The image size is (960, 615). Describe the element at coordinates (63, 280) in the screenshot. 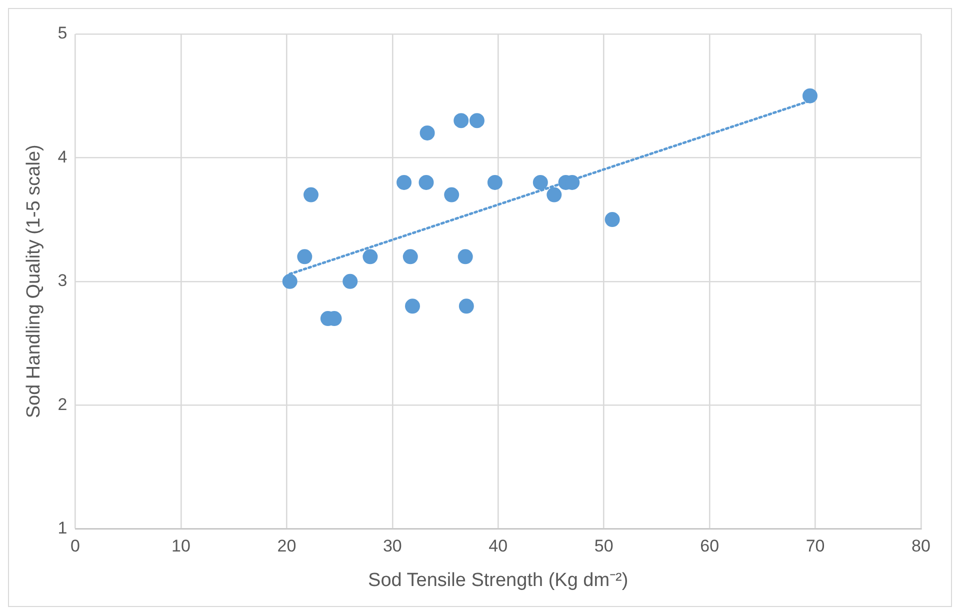

I see `y-tick-label: 3` at that location.